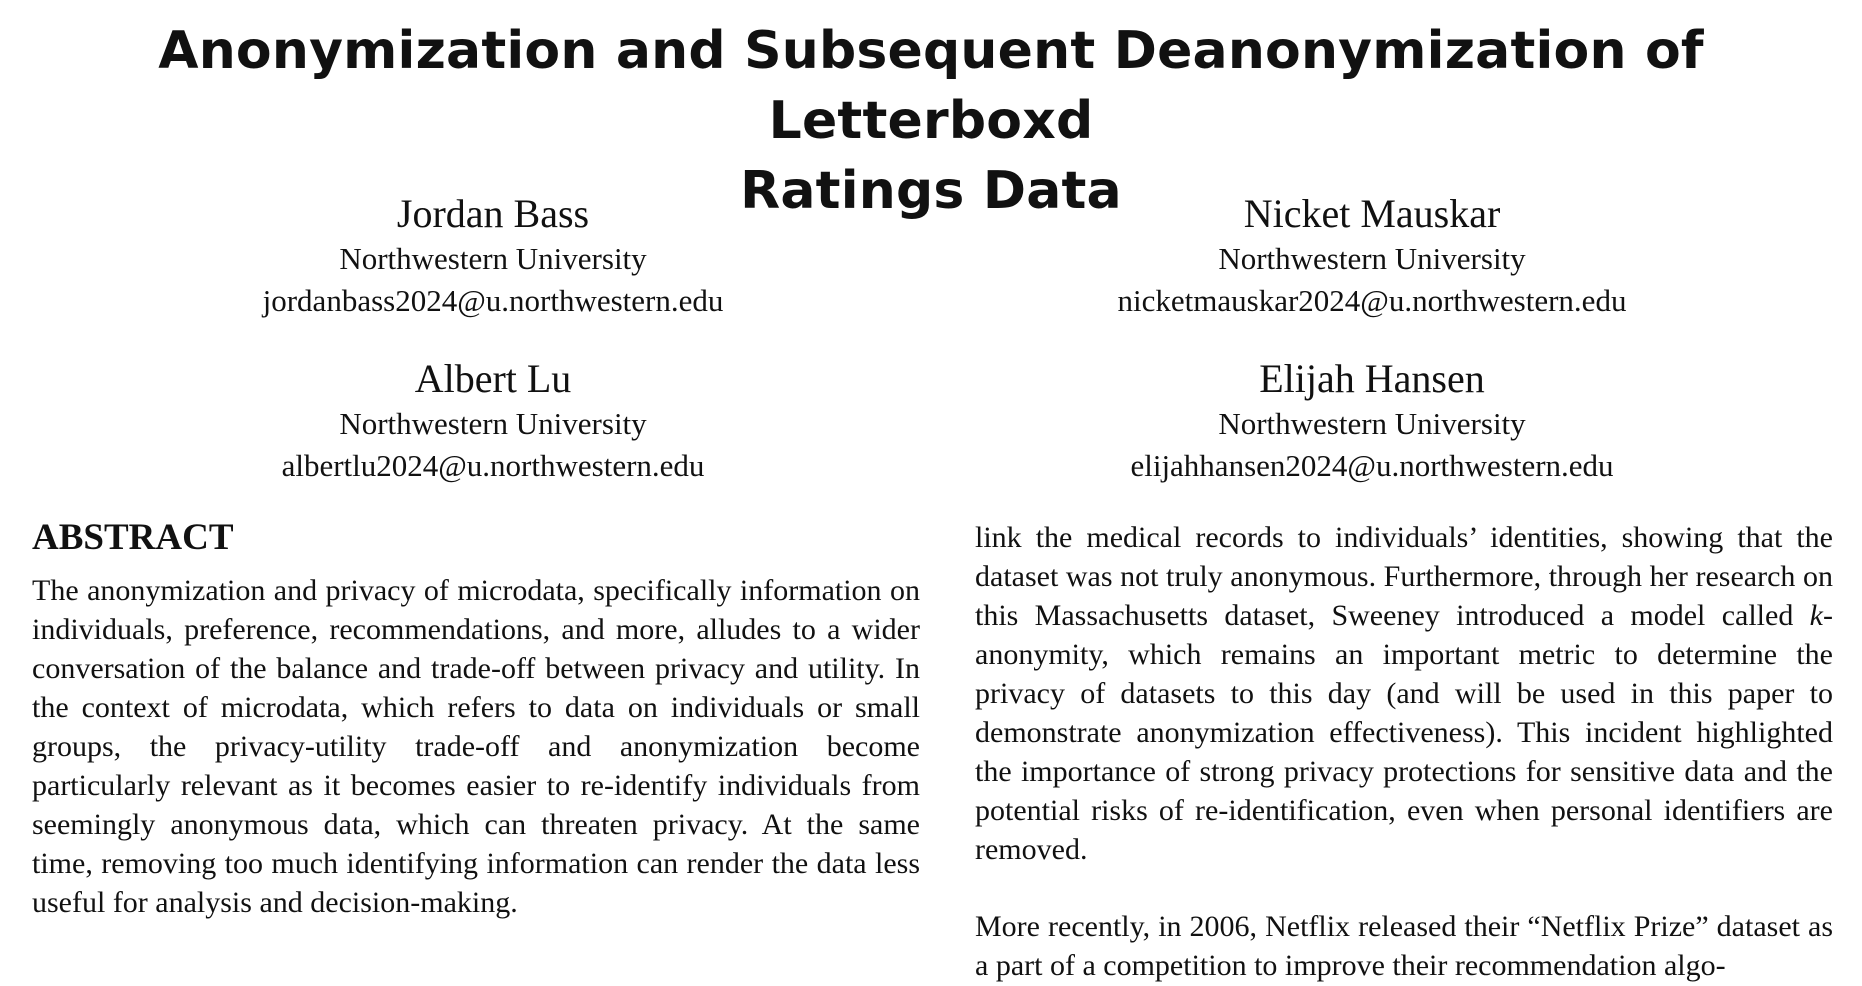 The height and width of the screenshot is (986, 1862). I want to click on author-email: nicketmauskar2024@u.northwestern.edu, so click(1372, 300).